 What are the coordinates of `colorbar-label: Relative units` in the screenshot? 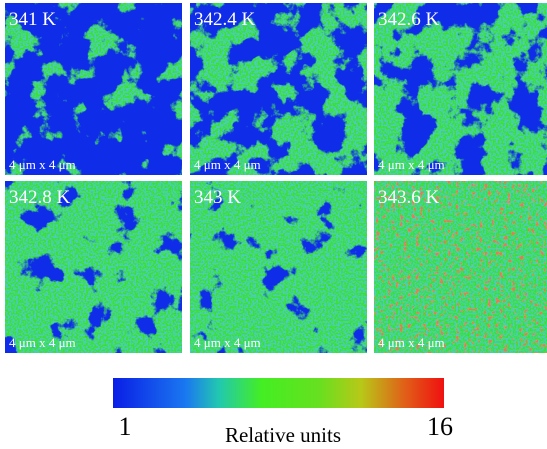 It's located at (283, 435).